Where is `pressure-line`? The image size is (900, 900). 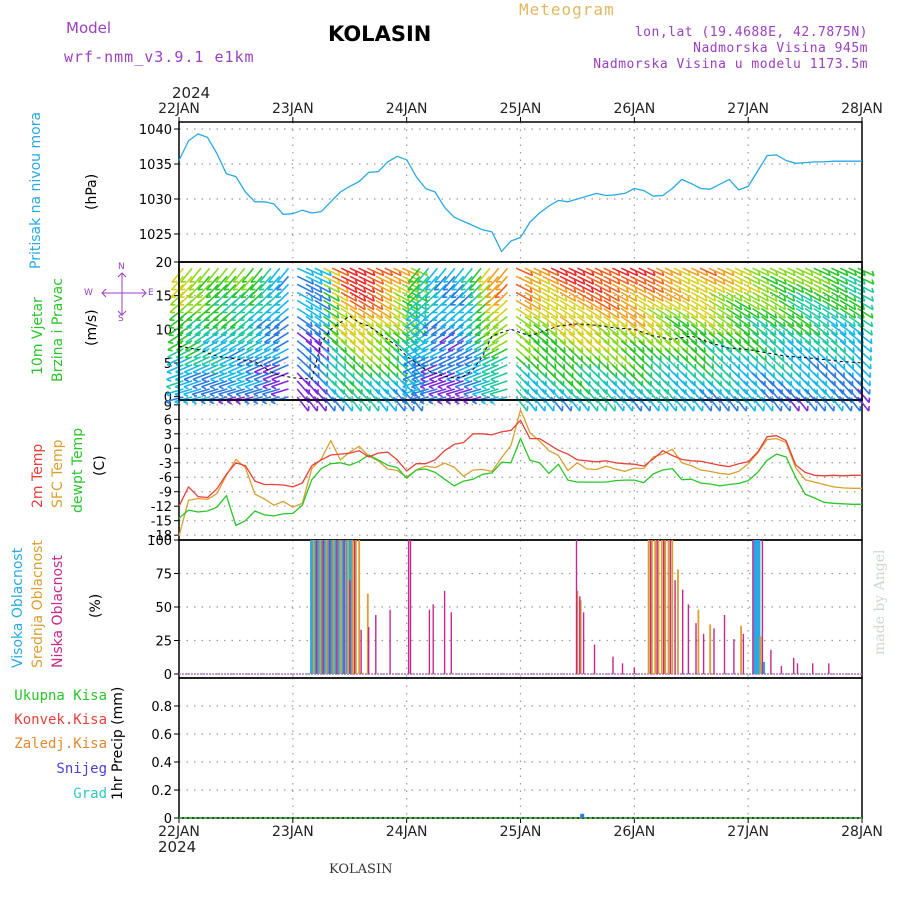 pressure-line is located at coordinates (520, 193).